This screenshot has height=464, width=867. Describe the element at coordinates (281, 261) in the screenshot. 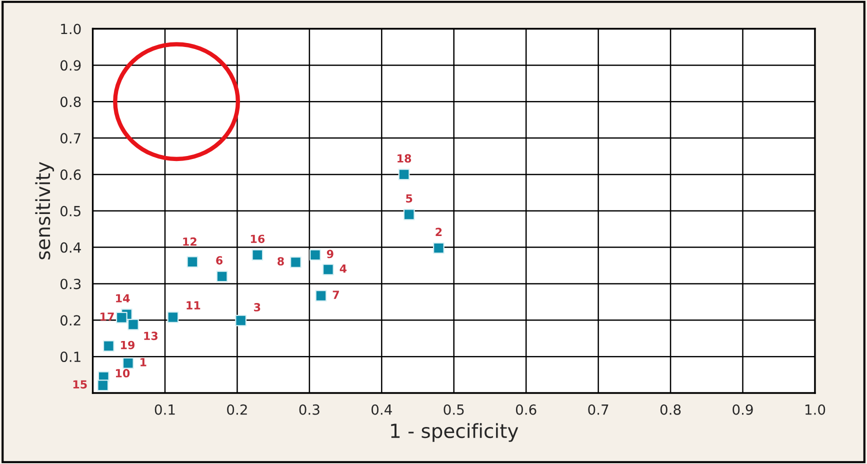

I see `annotation: 8` at that location.